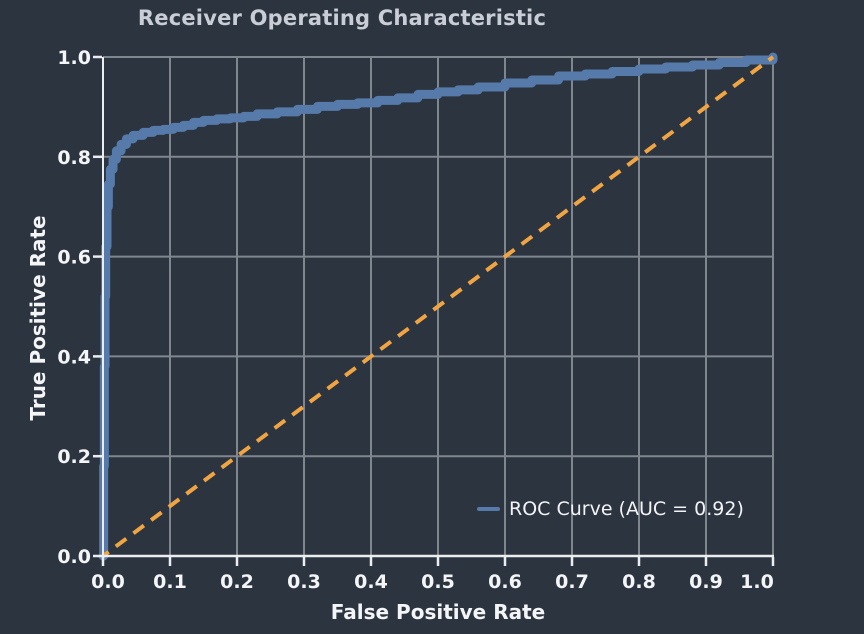 The height and width of the screenshot is (634, 864). I want to click on x-tick-label: 0.9, so click(706, 582).